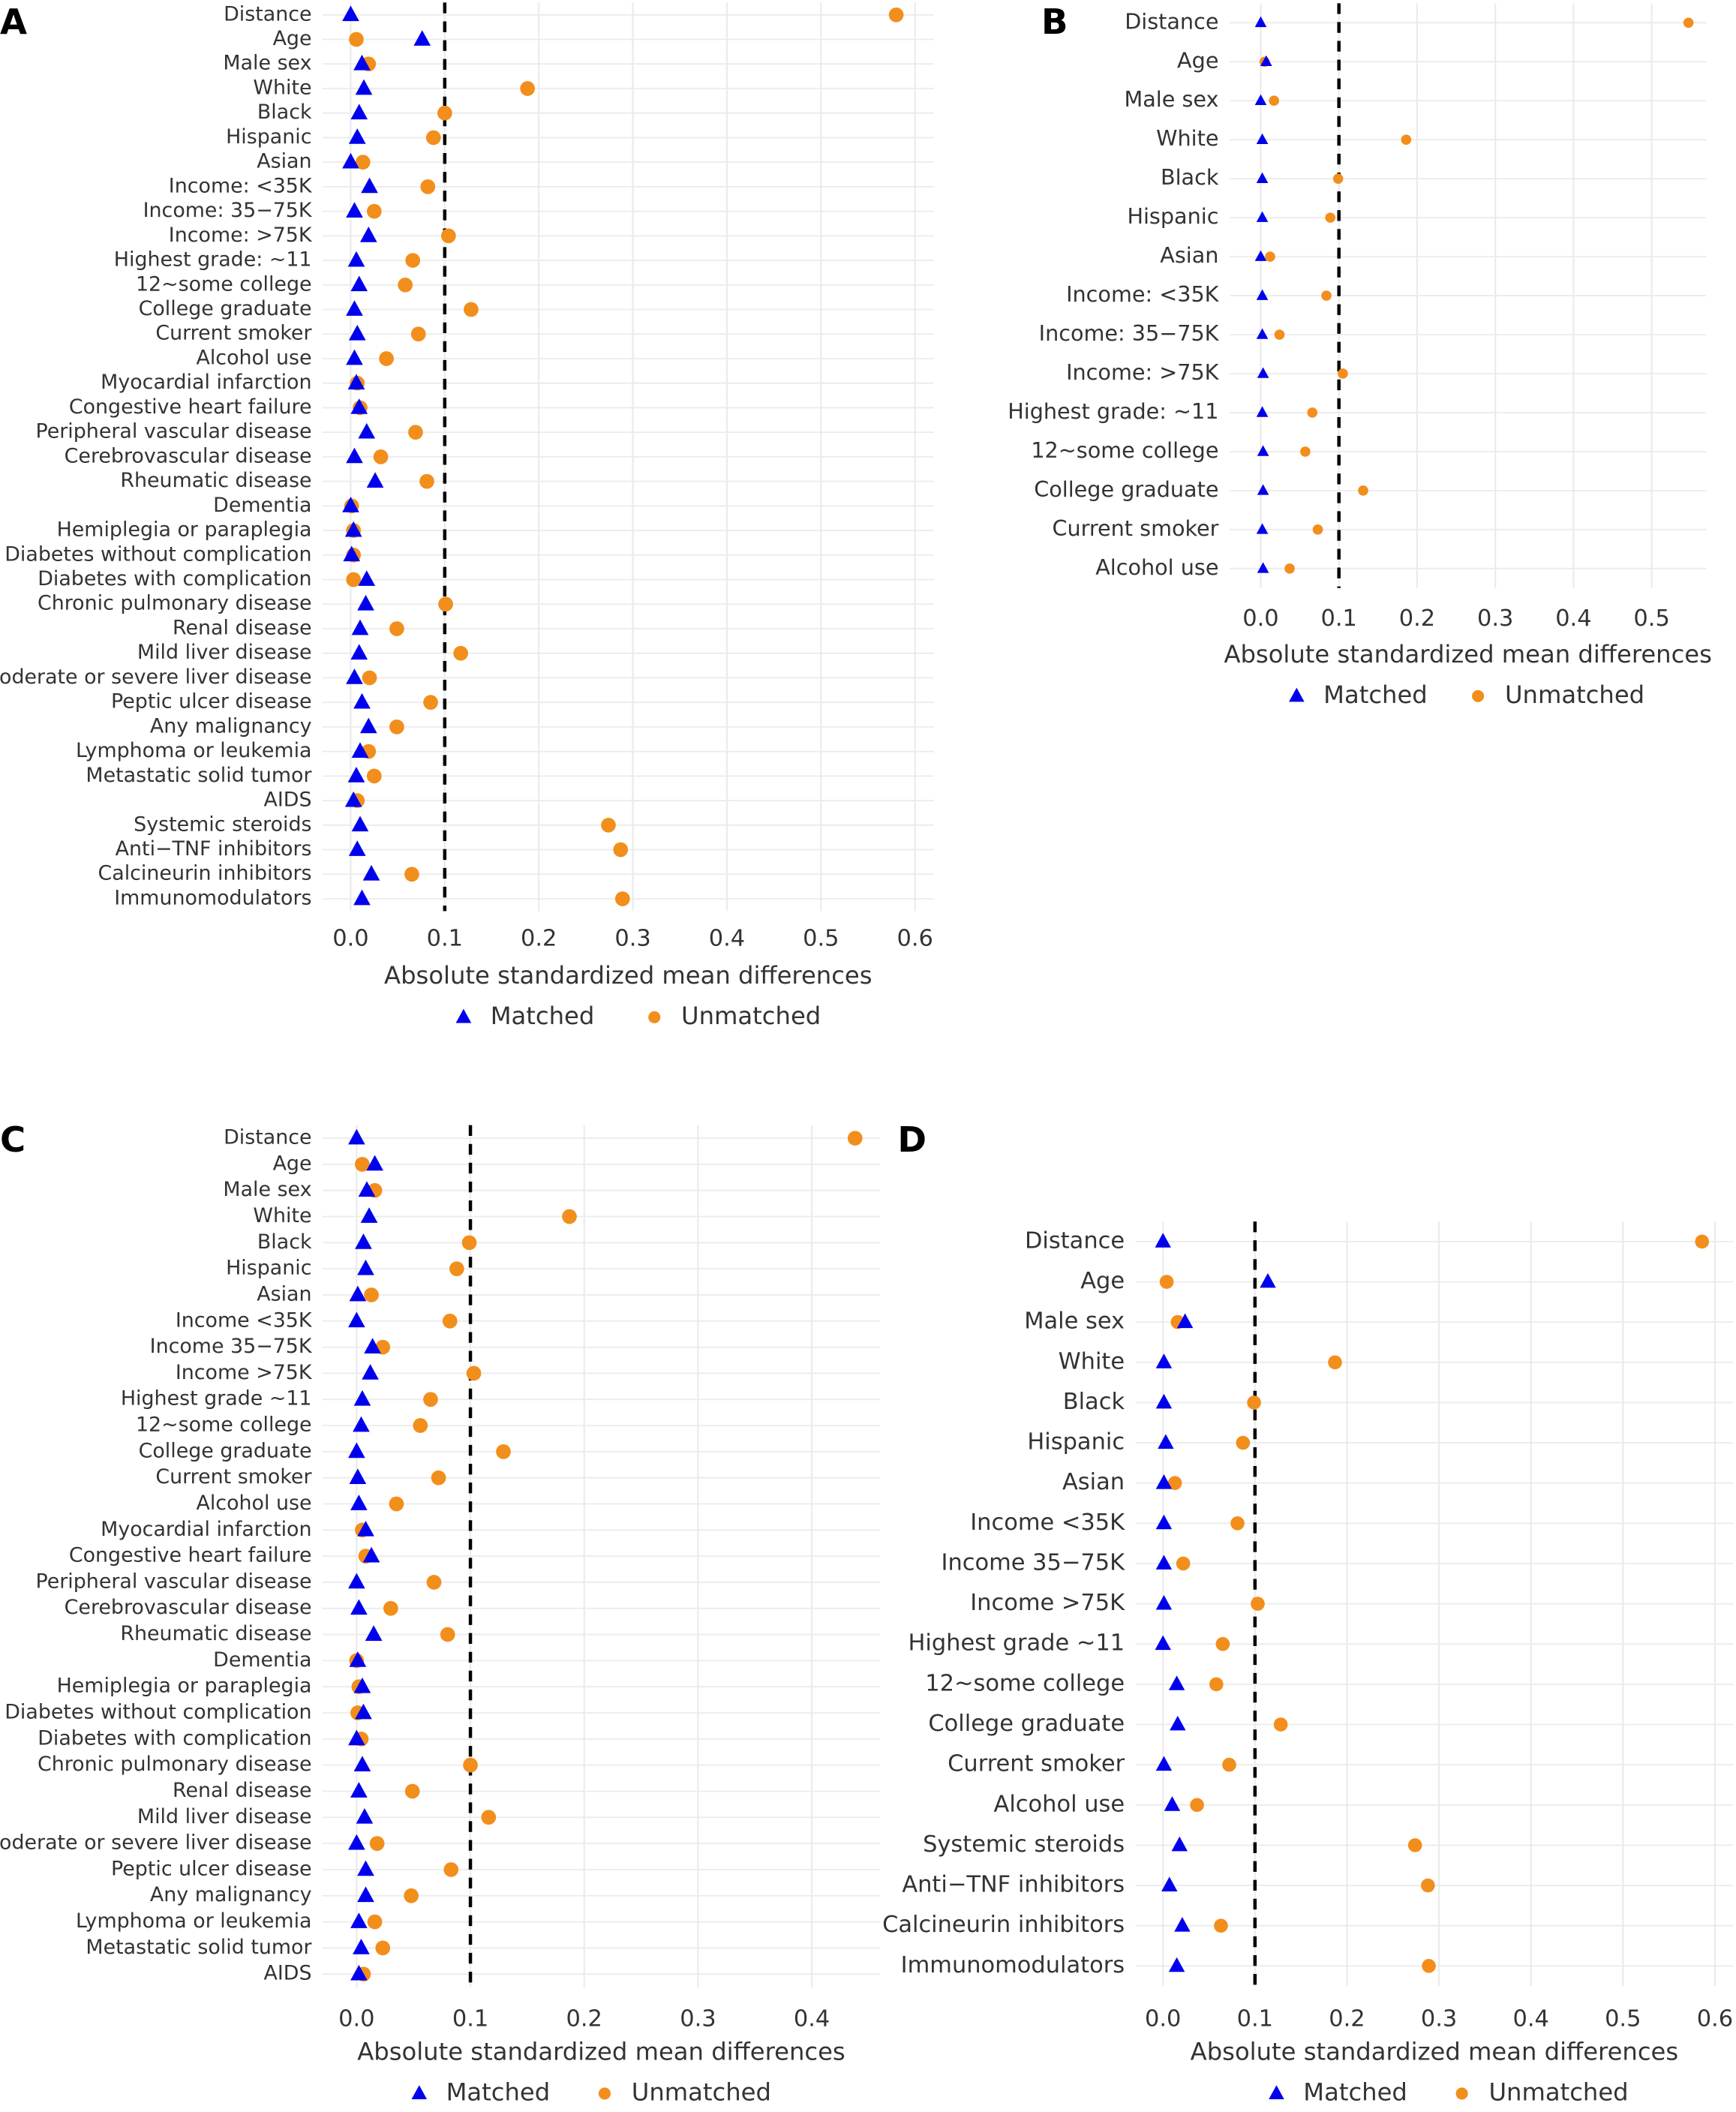 Image resolution: width=1736 pixels, height=2112 pixels. I want to click on y-tick-label: Highest grade: ~11, so click(213, 260).